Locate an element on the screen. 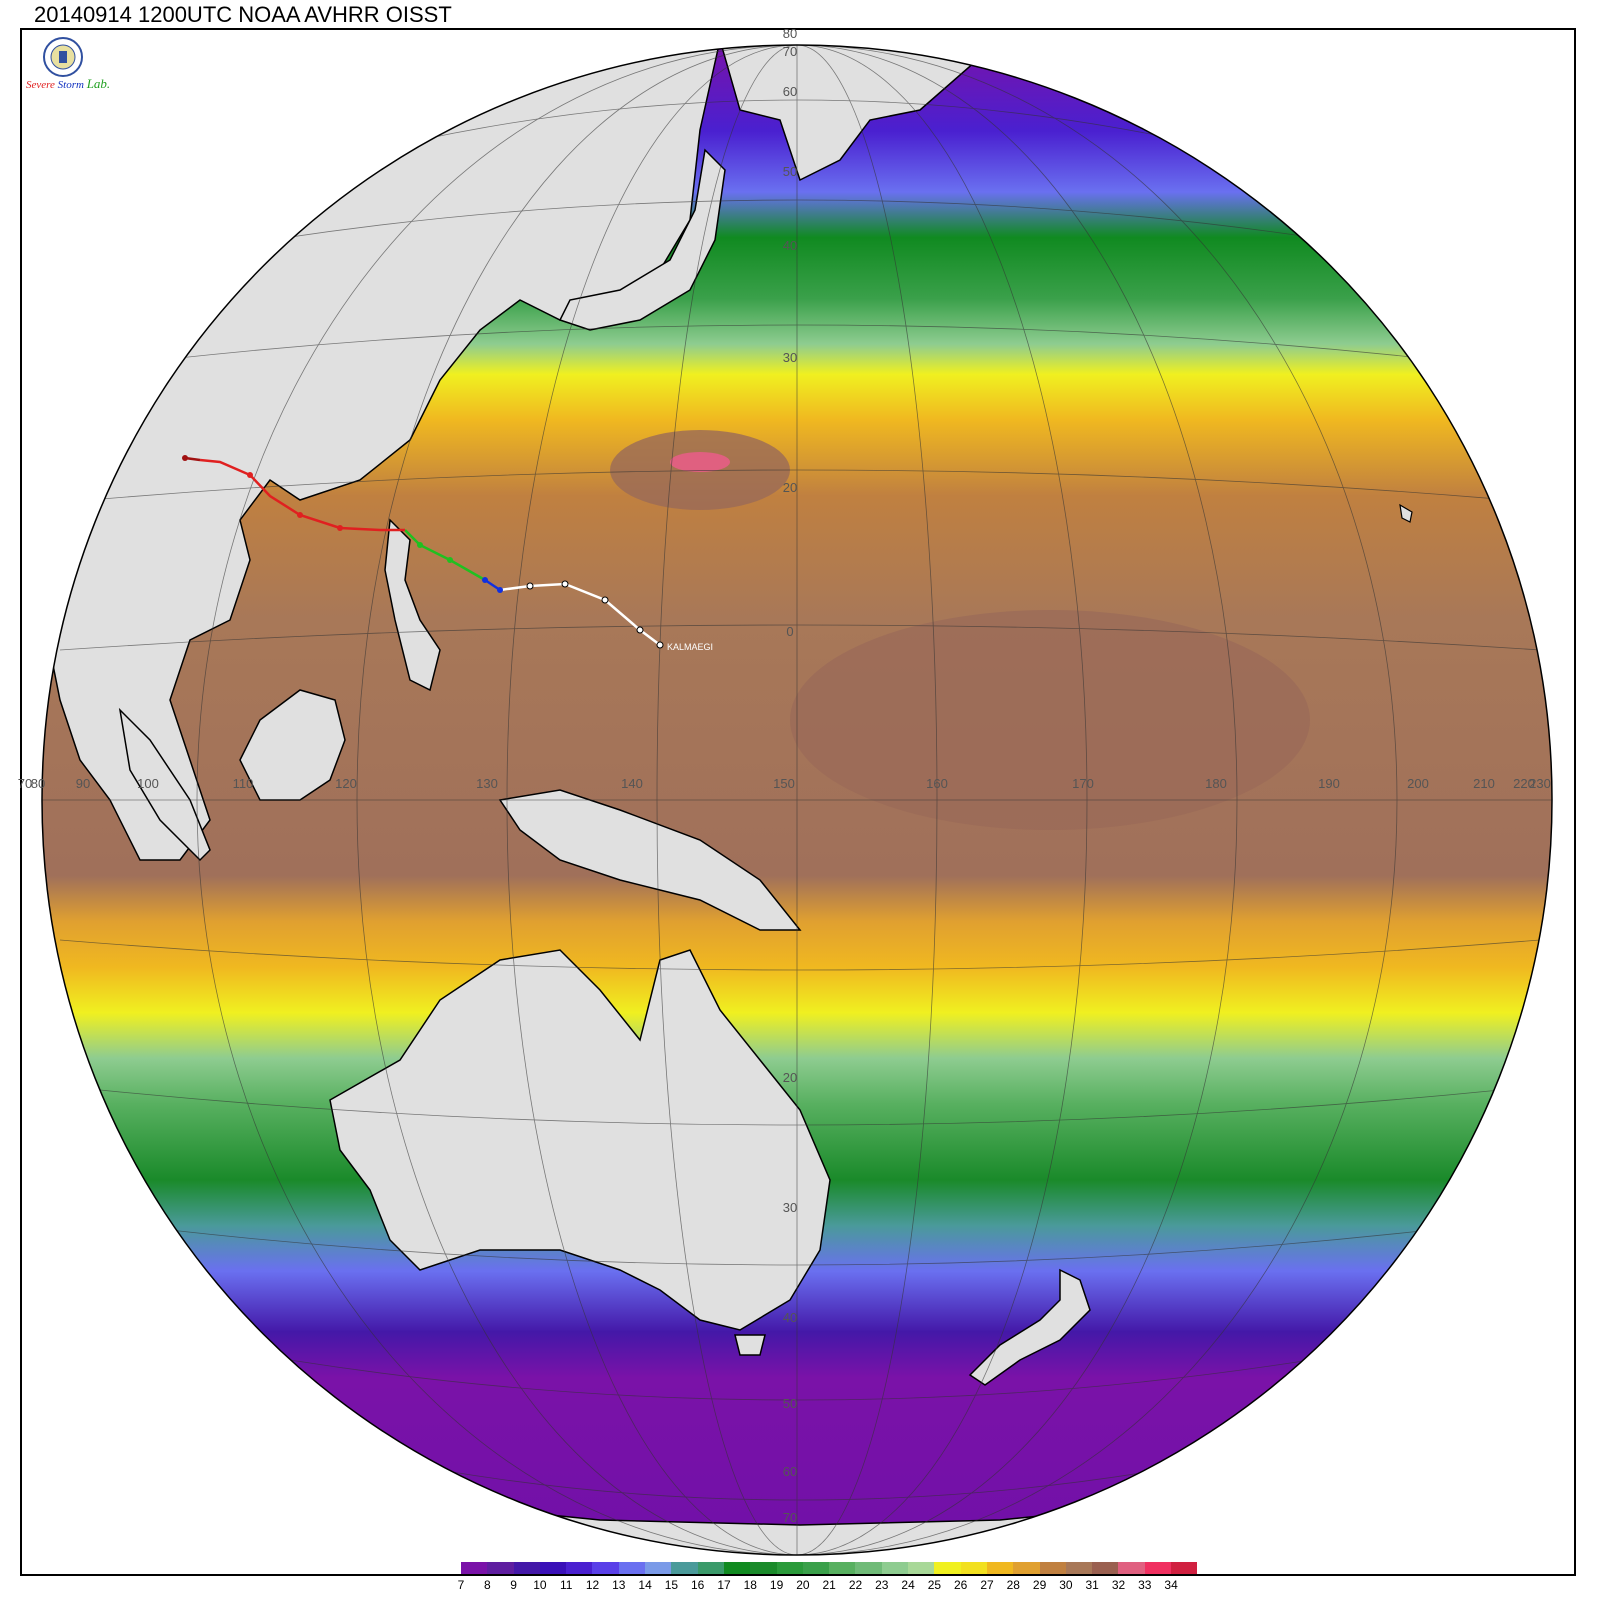 This screenshot has height=1600, width=1600. longitude-label: 90 is located at coordinates (83, 783).